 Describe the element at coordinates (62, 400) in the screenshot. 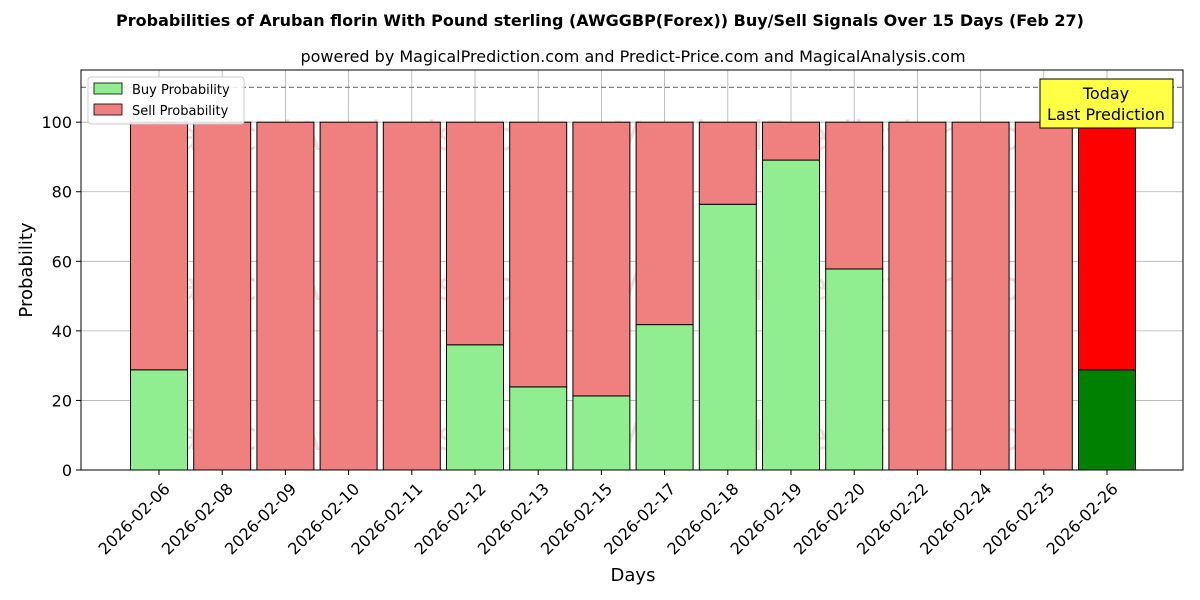

I see `y-tick-label: 20` at that location.